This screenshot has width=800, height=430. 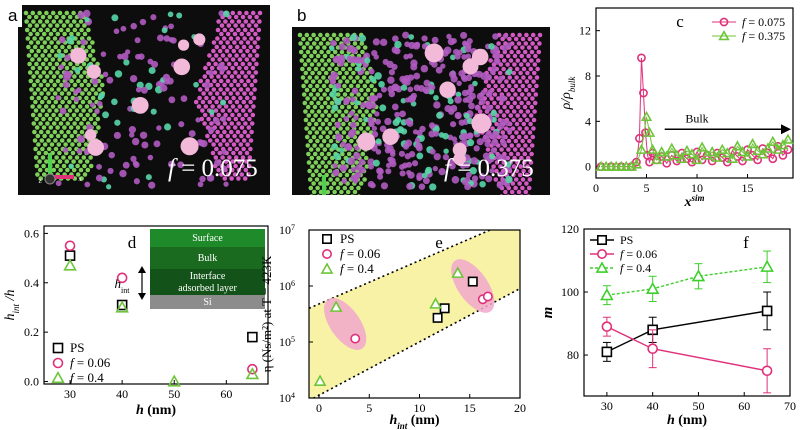 What do you see at coordinates (724, 35) in the screenshot?
I see `legend-marker` at bounding box center [724, 35].